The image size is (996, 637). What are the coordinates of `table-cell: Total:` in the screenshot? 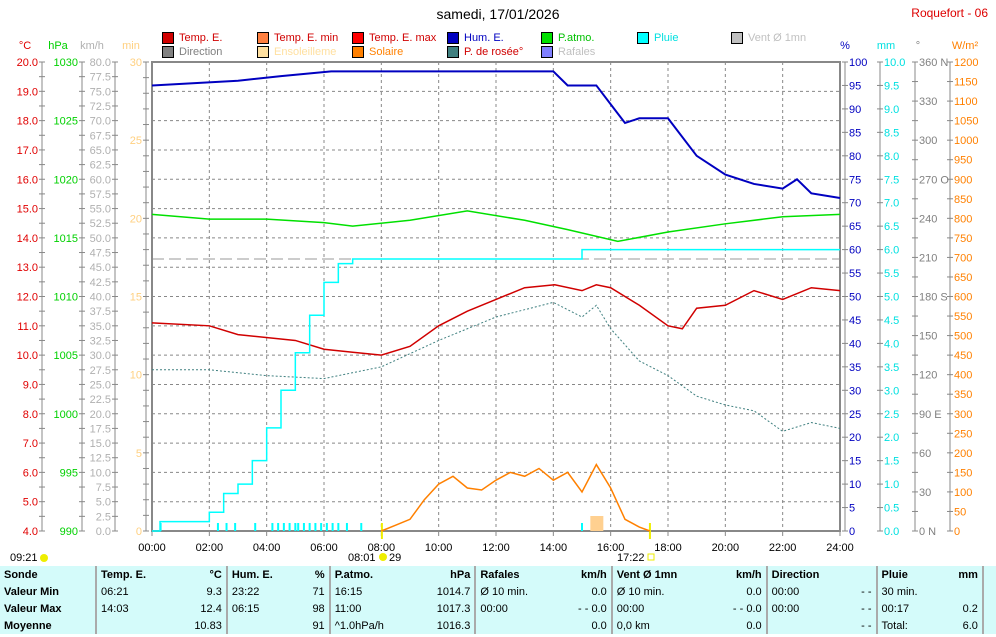 It's located at (908, 625).